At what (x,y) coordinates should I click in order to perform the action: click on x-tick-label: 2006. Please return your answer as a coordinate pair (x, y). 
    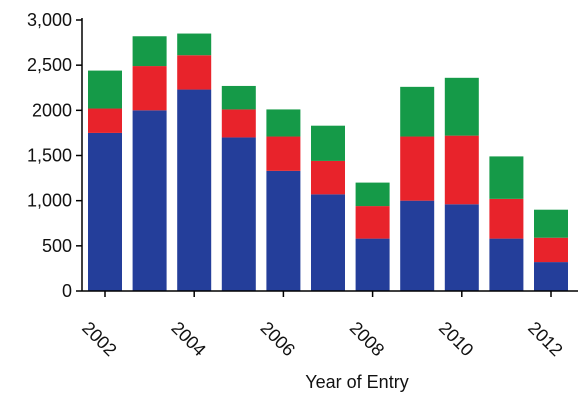
    Looking at the image, I should click on (278, 339).